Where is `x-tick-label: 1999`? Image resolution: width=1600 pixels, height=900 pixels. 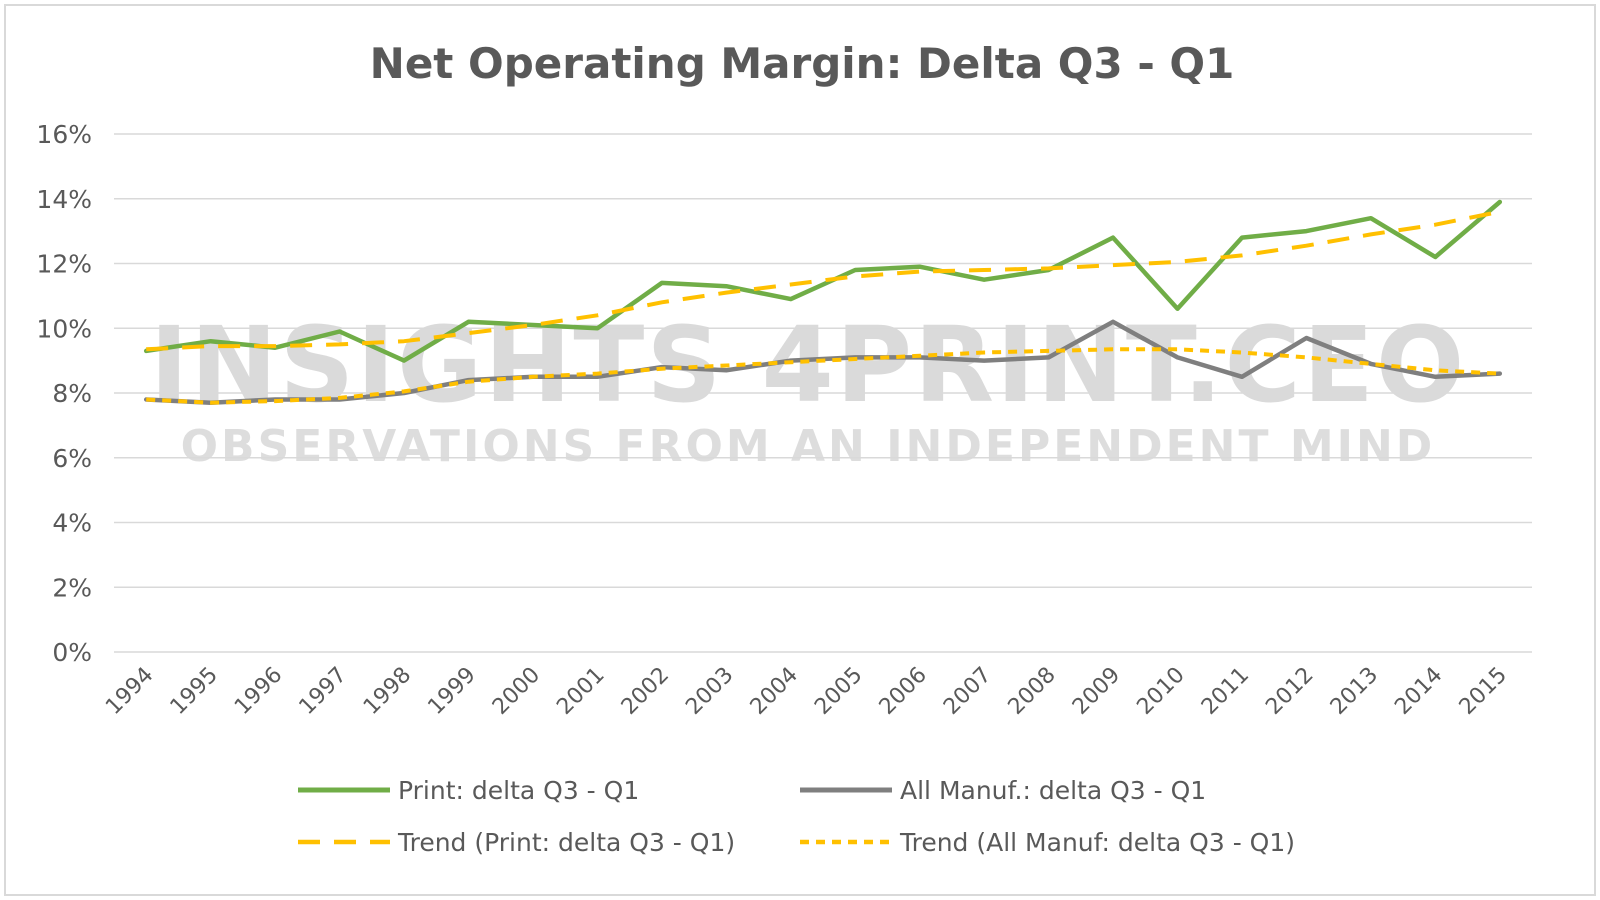 x-tick-label: 1999 is located at coordinates (451, 691).